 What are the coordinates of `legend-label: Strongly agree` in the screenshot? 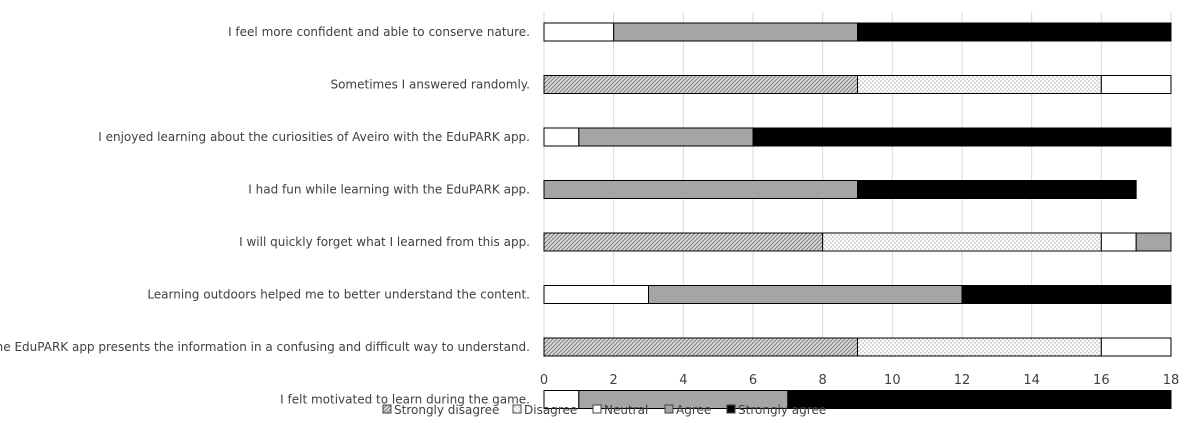 It's located at (782, 410).